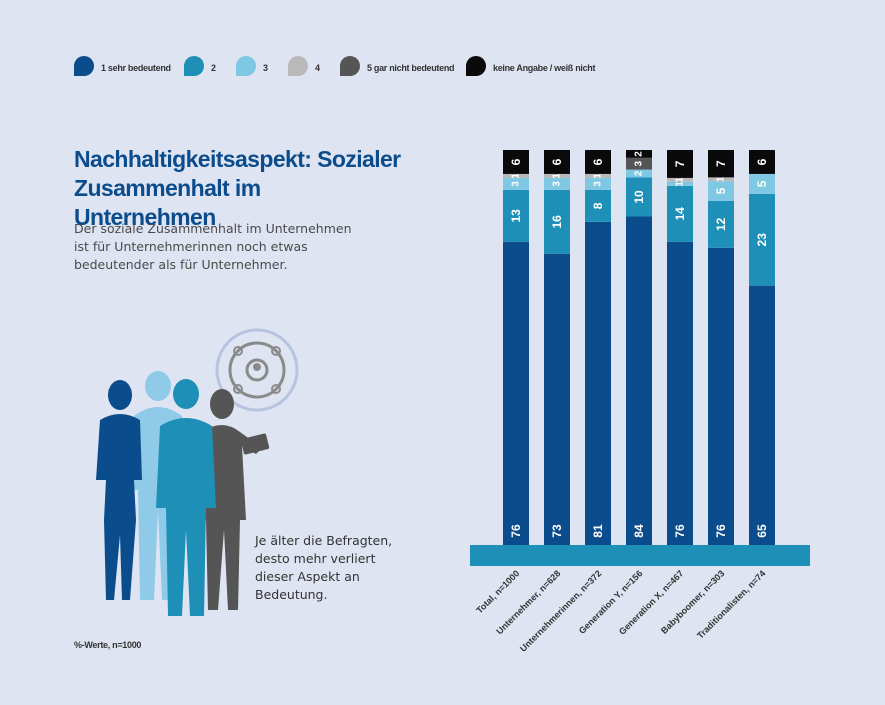  What do you see at coordinates (108, 645) in the screenshot?
I see `footnote: %-Werte, n=1000` at bounding box center [108, 645].